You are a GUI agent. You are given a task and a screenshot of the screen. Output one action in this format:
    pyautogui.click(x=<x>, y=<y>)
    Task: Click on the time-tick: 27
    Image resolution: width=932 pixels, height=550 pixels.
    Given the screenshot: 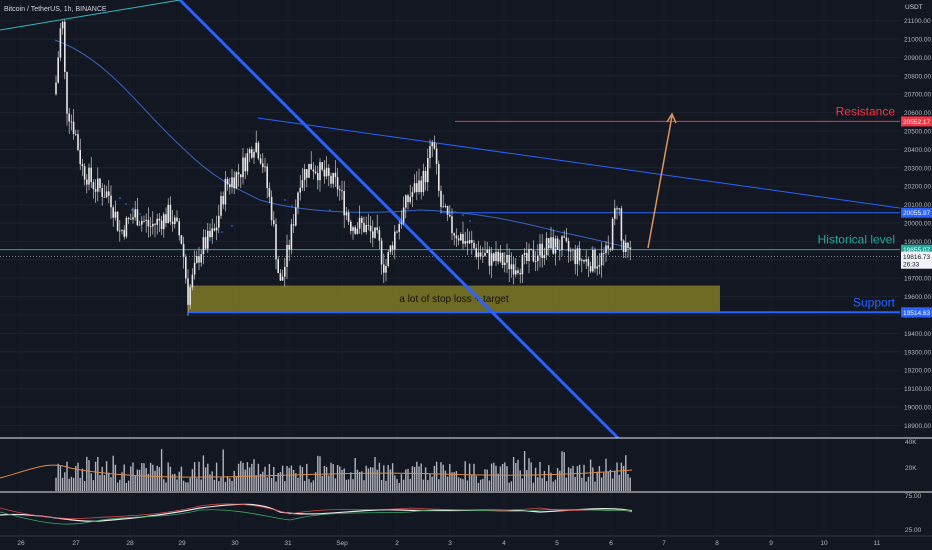 What is the action you would take?
    pyautogui.click(x=76, y=543)
    